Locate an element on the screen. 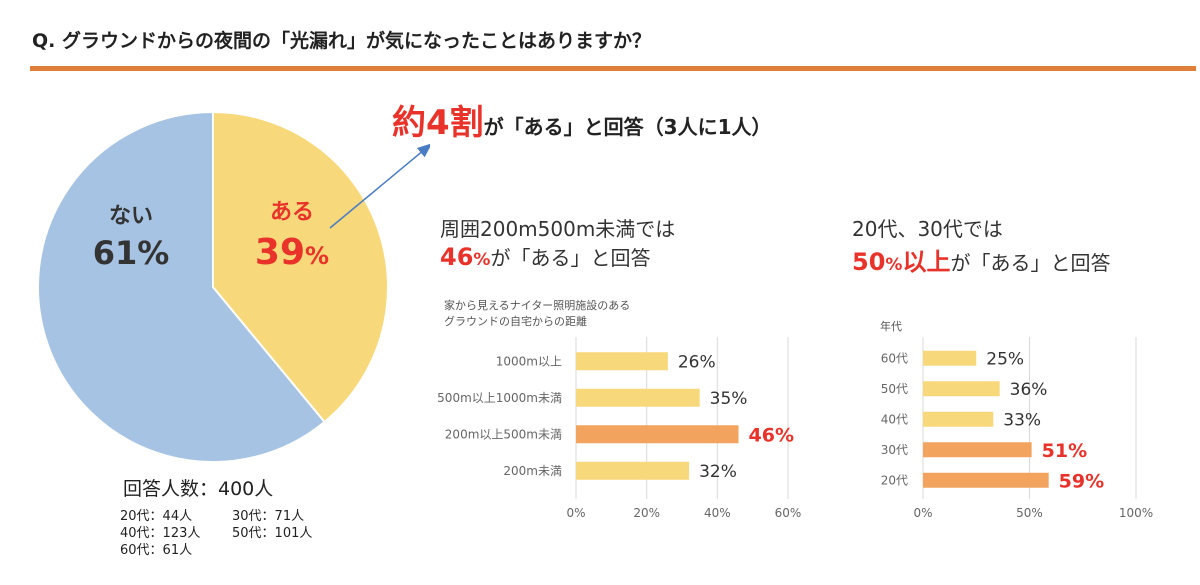 Image resolution: width=1200 pixels, height=585 pixels. category-label: 30代 is located at coordinates (894, 450).